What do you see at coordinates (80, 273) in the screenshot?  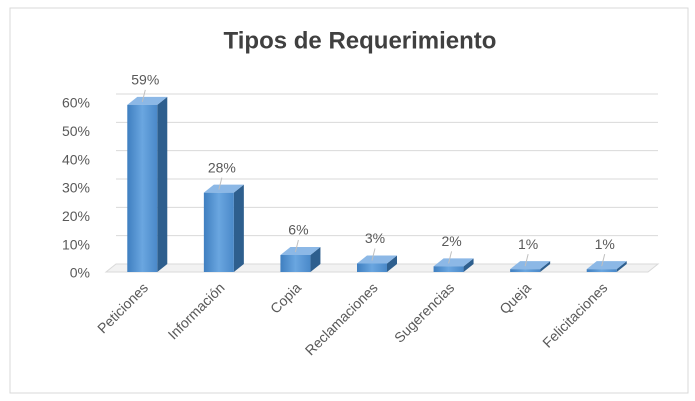 I see `y-tick-label: 0%` at bounding box center [80, 273].